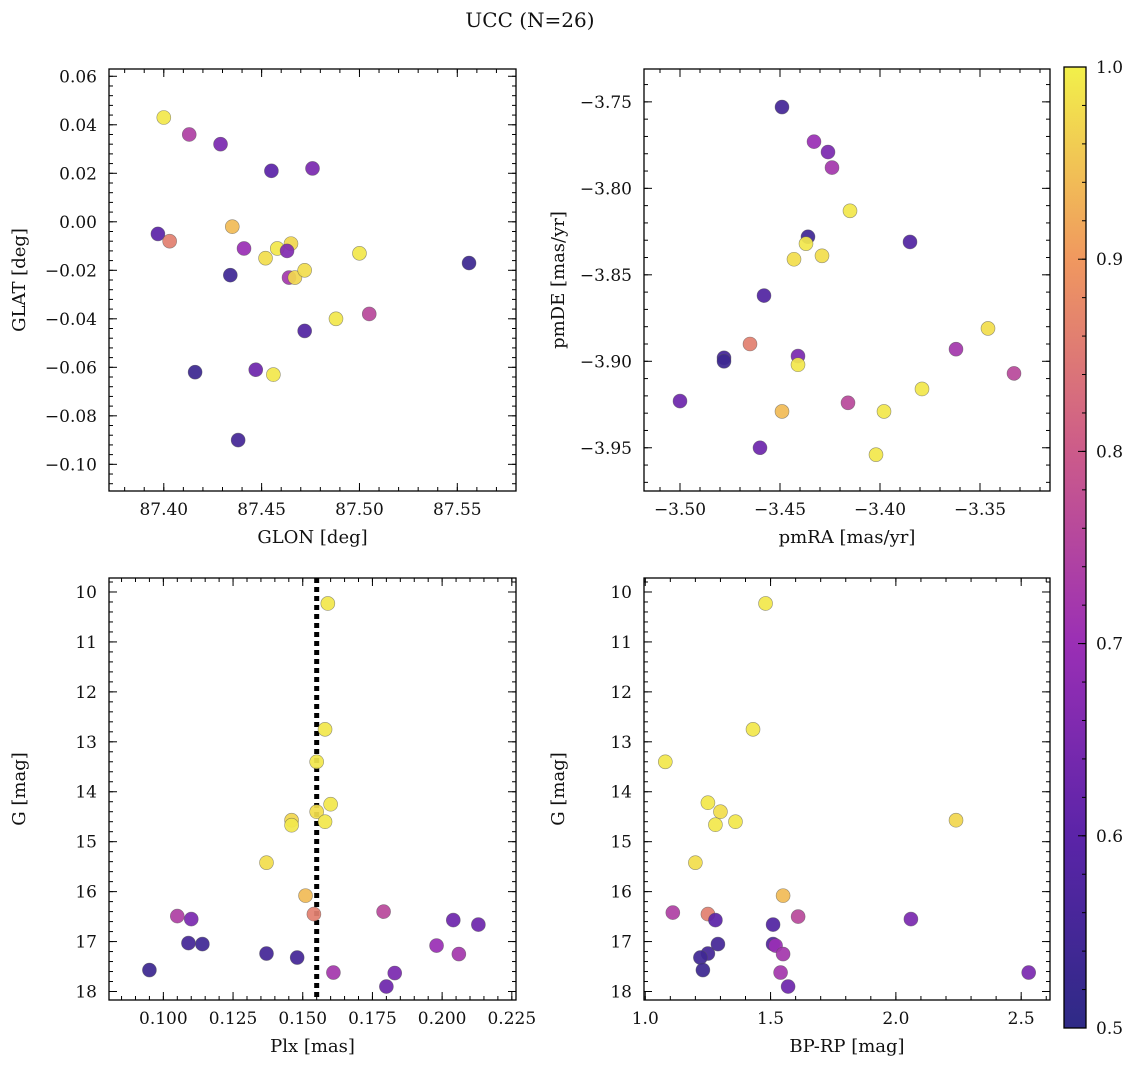  I want to click on y-tick-label: −0.10, so click(71, 465).